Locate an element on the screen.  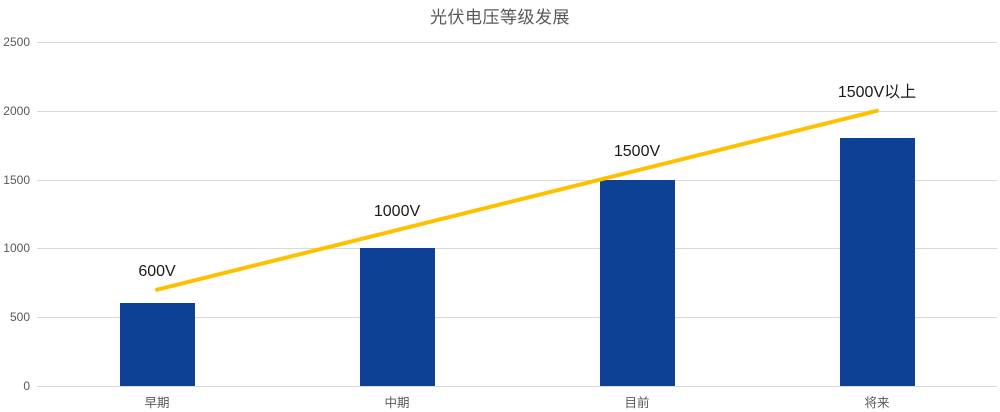
data-label-1: 1000V is located at coordinates (397, 212).